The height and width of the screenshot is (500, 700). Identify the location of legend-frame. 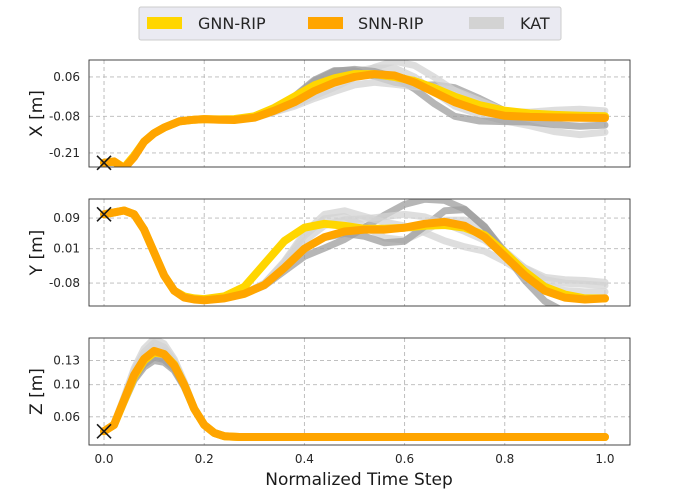
(350, 23).